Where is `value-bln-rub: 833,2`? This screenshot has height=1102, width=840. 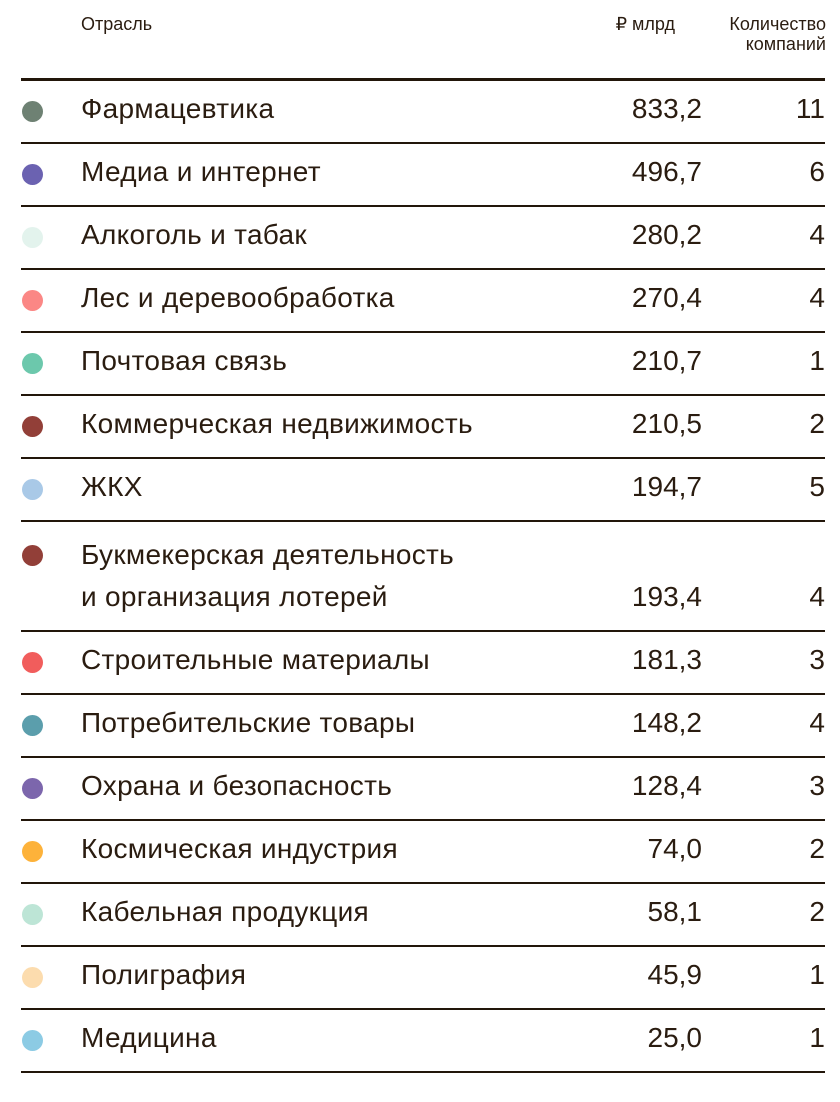 value-bln-rub: 833,2 is located at coordinates (666, 108).